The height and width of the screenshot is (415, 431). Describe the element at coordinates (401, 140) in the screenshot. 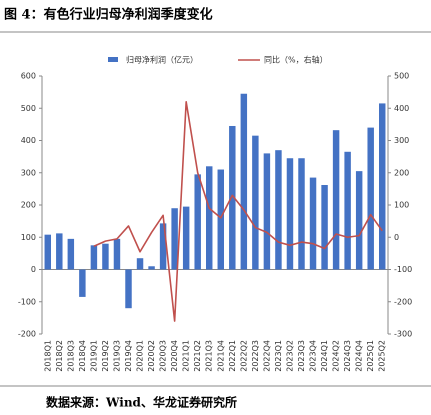

I see `y2-tick-label: 300` at that location.